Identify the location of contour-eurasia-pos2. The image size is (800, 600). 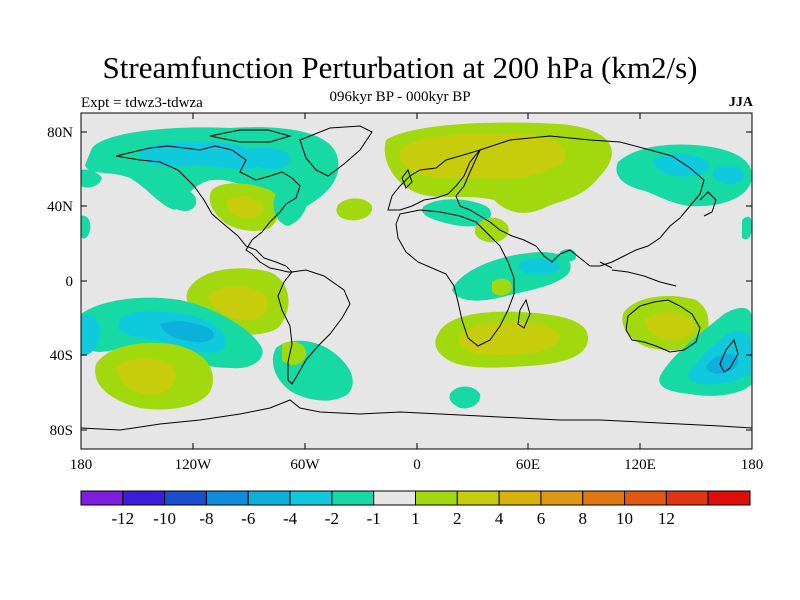
(482, 156).